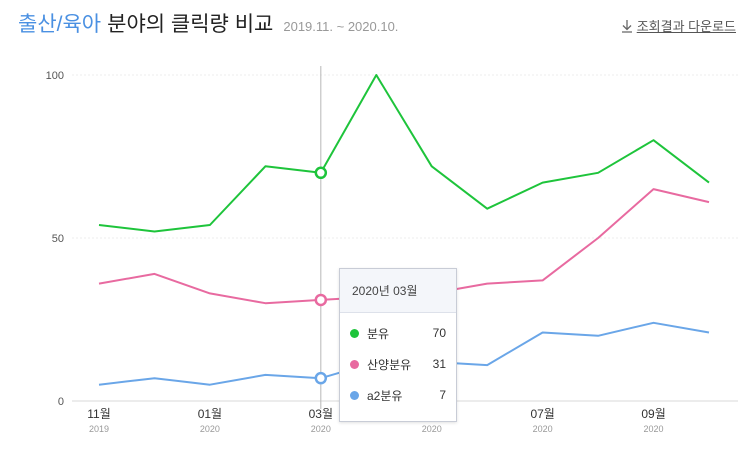  Describe the element at coordinates (389, 364) in the screenshot. I see `tooltip-series-name: 산양분유` at that location.